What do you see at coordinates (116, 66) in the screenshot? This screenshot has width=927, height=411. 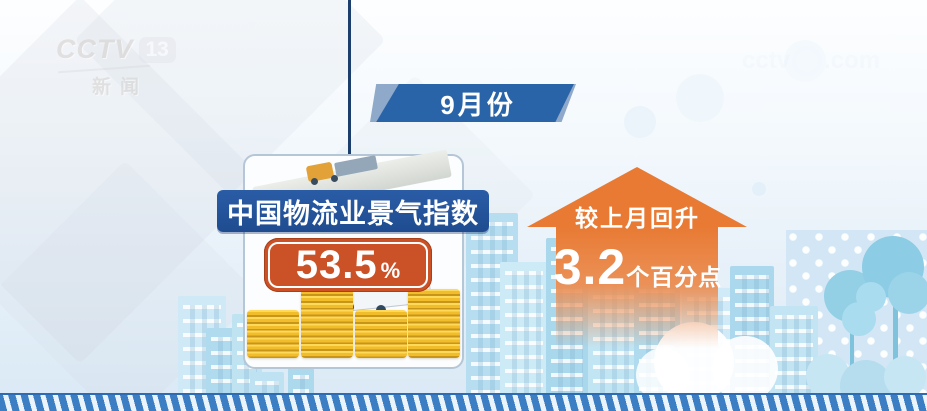 I see `channel-logo: CCTV 13 新闻` at bounding box center [116, 66].